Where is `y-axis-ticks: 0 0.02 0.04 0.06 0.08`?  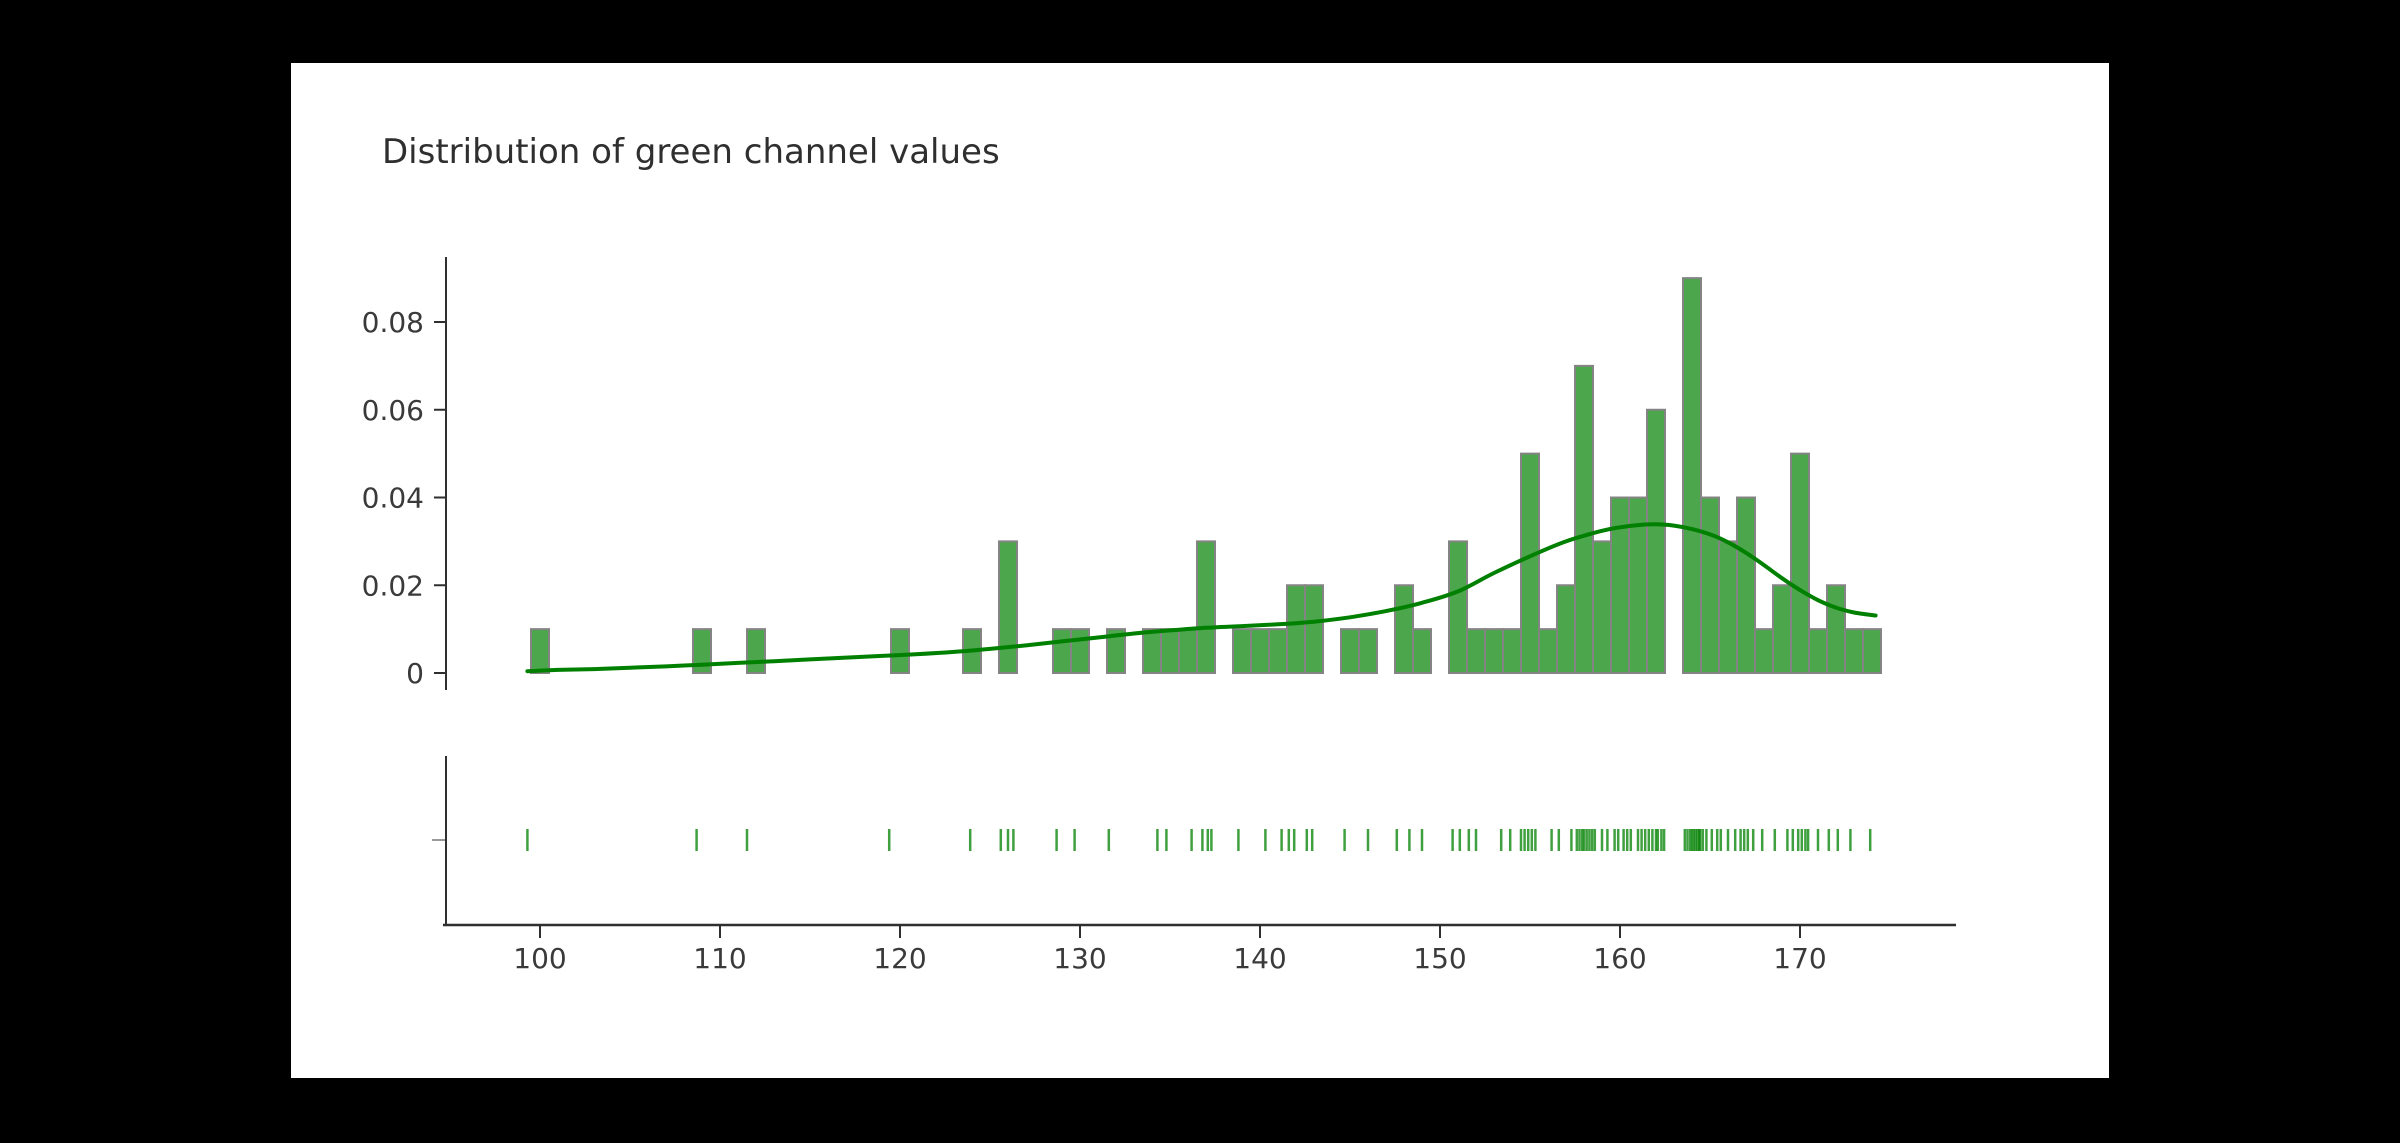 y-axis-ticks: 0 0.02 0.04 0.06 0.08 is located at coordinates (404, 498).